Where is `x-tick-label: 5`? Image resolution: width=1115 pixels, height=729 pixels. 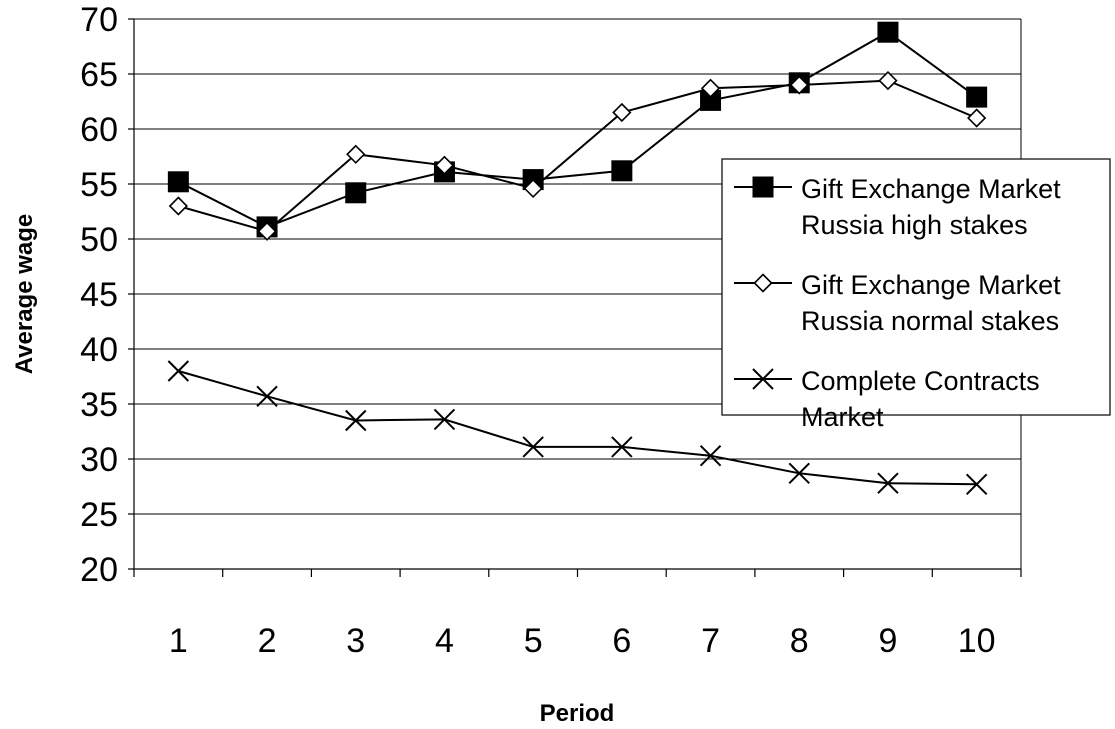 x-tick-label: 5 is located at coordinates (533, 641).